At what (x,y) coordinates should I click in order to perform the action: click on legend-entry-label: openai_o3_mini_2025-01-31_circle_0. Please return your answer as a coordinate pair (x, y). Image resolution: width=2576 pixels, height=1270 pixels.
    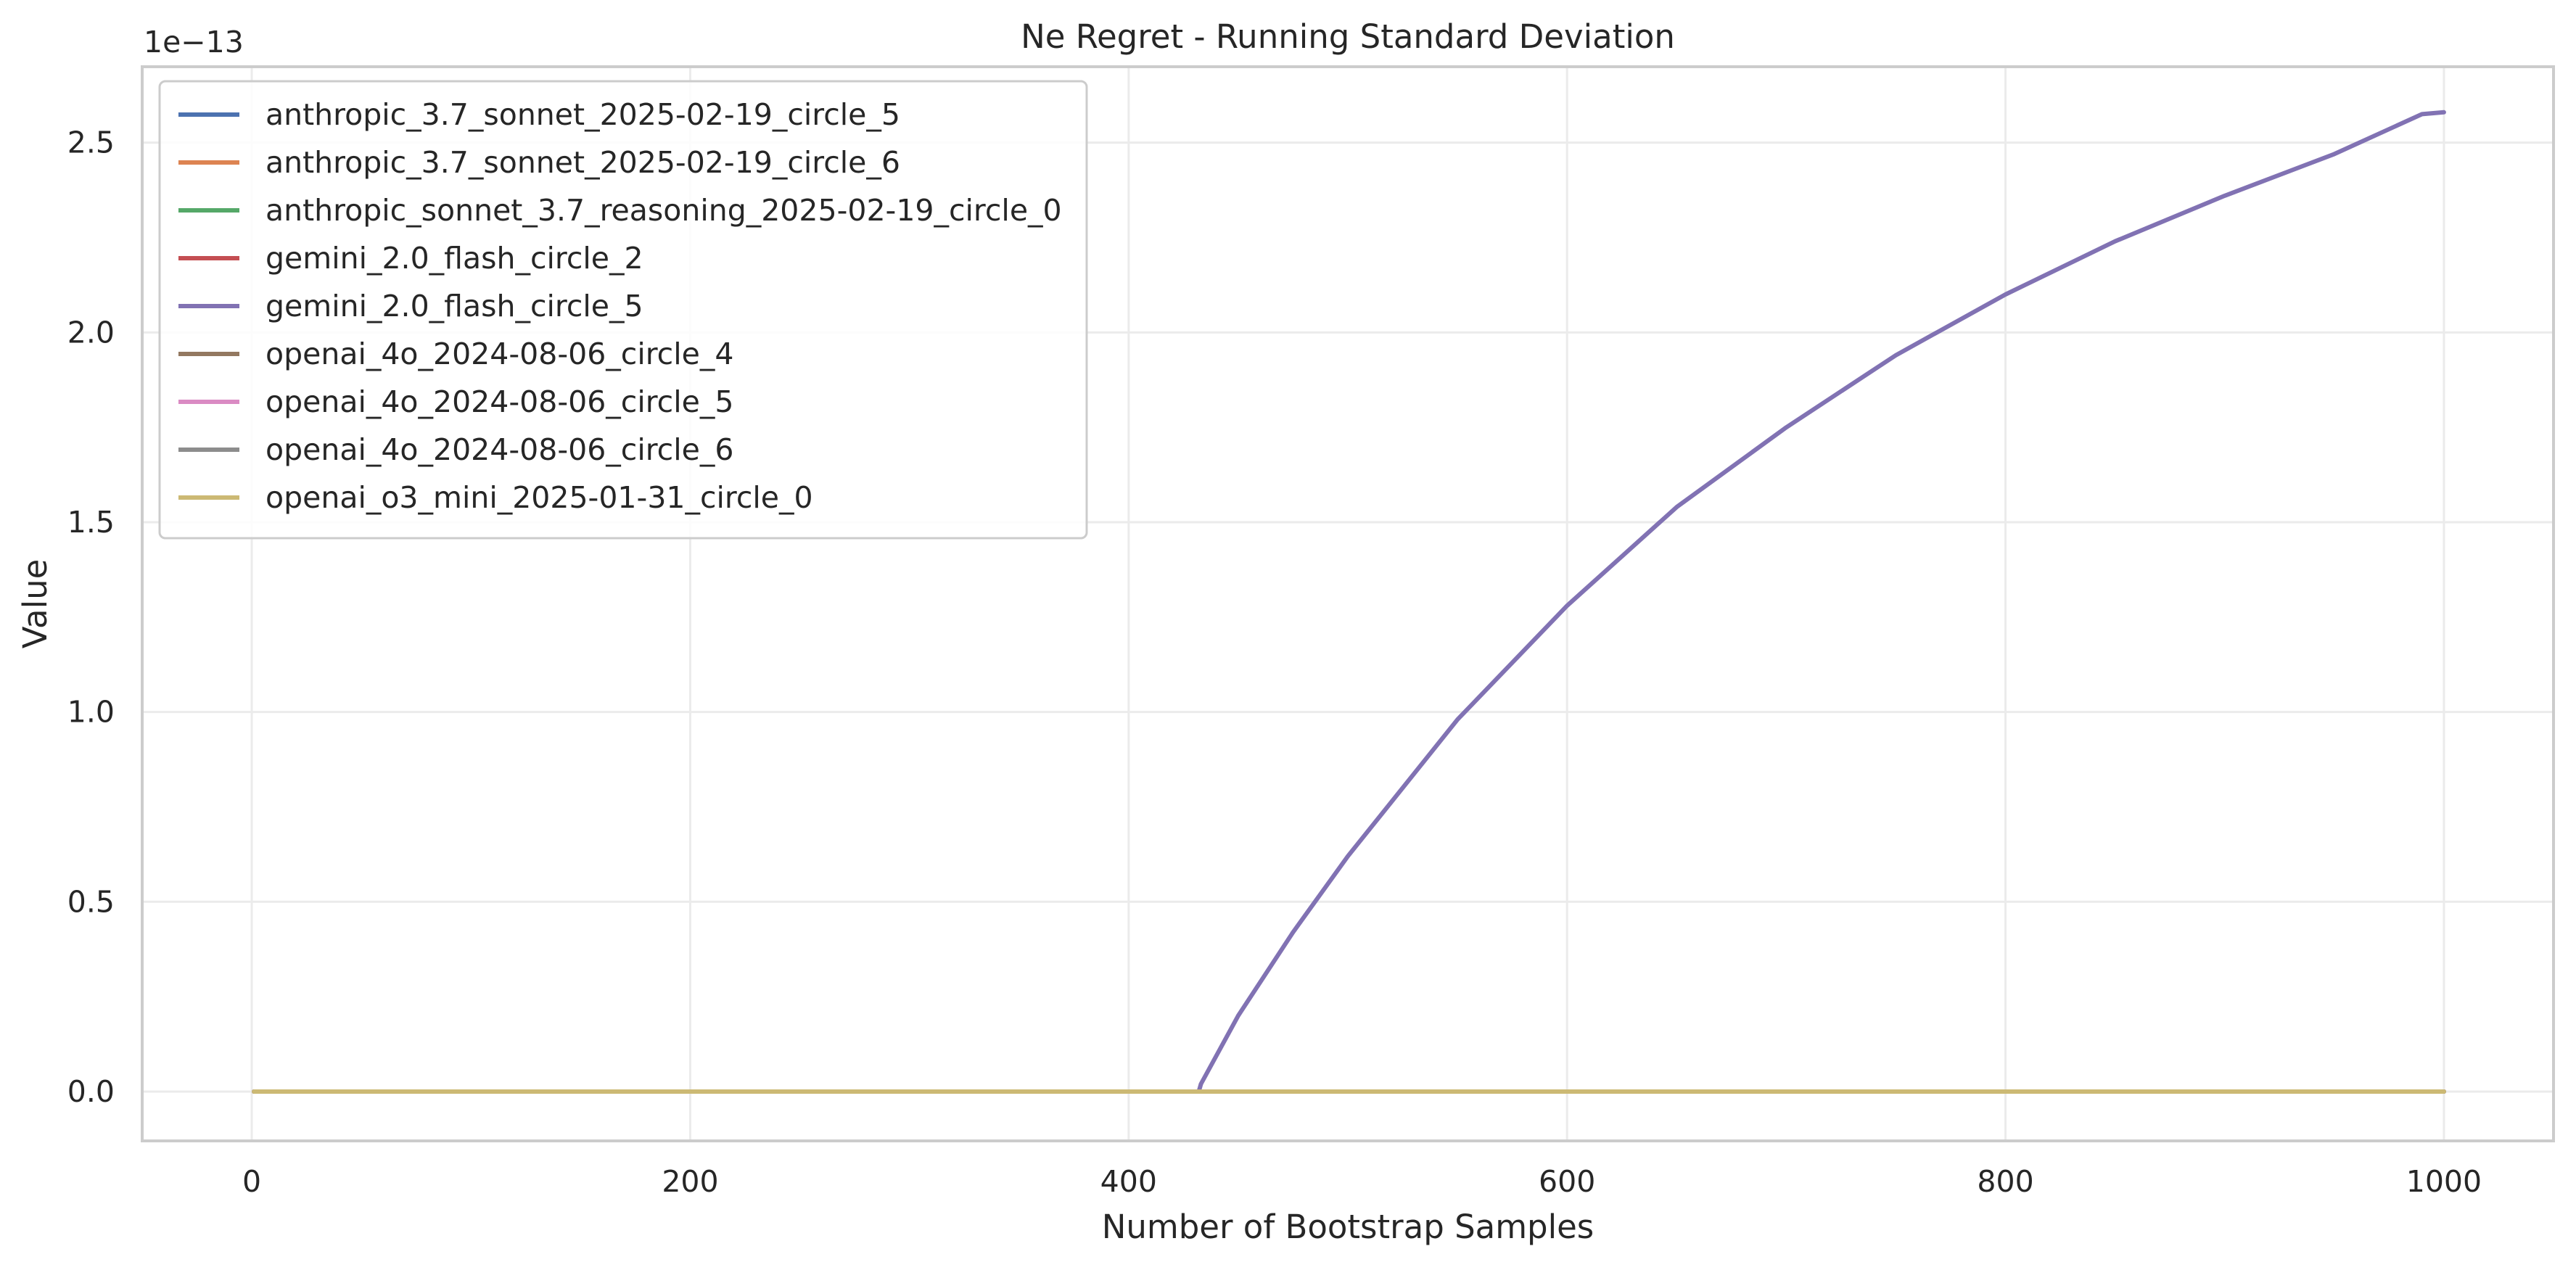
    Looking at the image, I should click on (539, 497).